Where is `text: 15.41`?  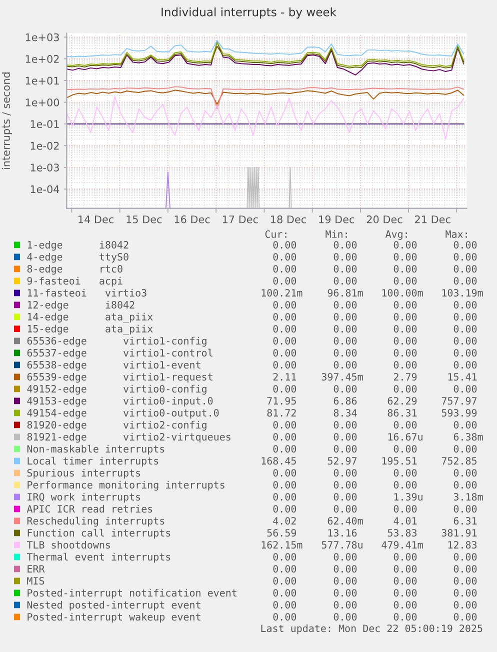
text: 15.41 is located at coordinates (462, 377).